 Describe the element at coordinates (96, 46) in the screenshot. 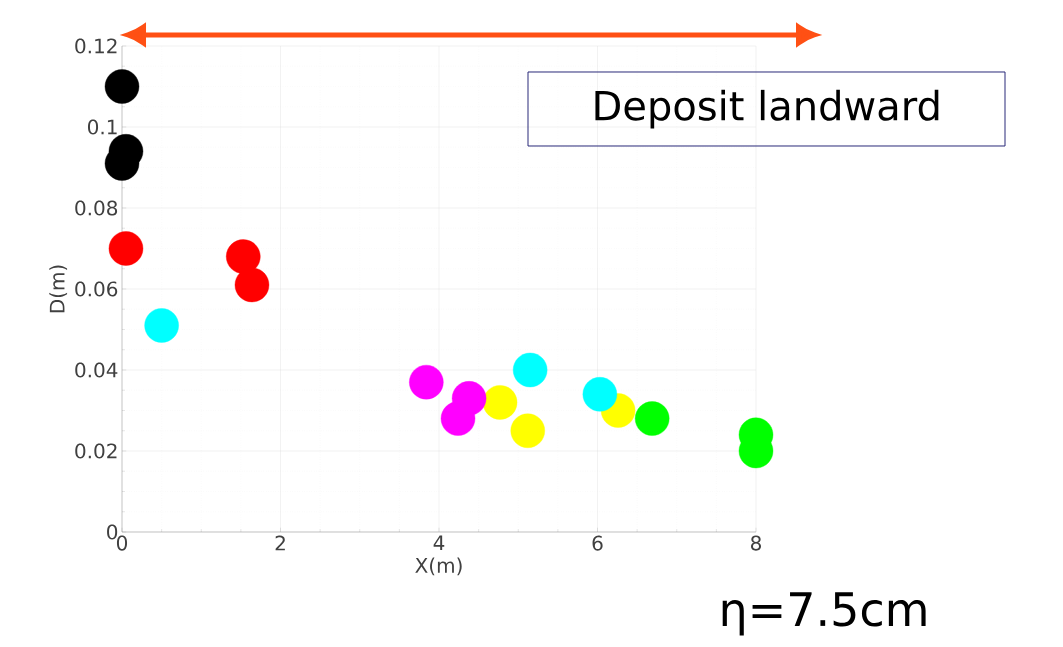

I see `y-tick-label: 0.12` at that location.